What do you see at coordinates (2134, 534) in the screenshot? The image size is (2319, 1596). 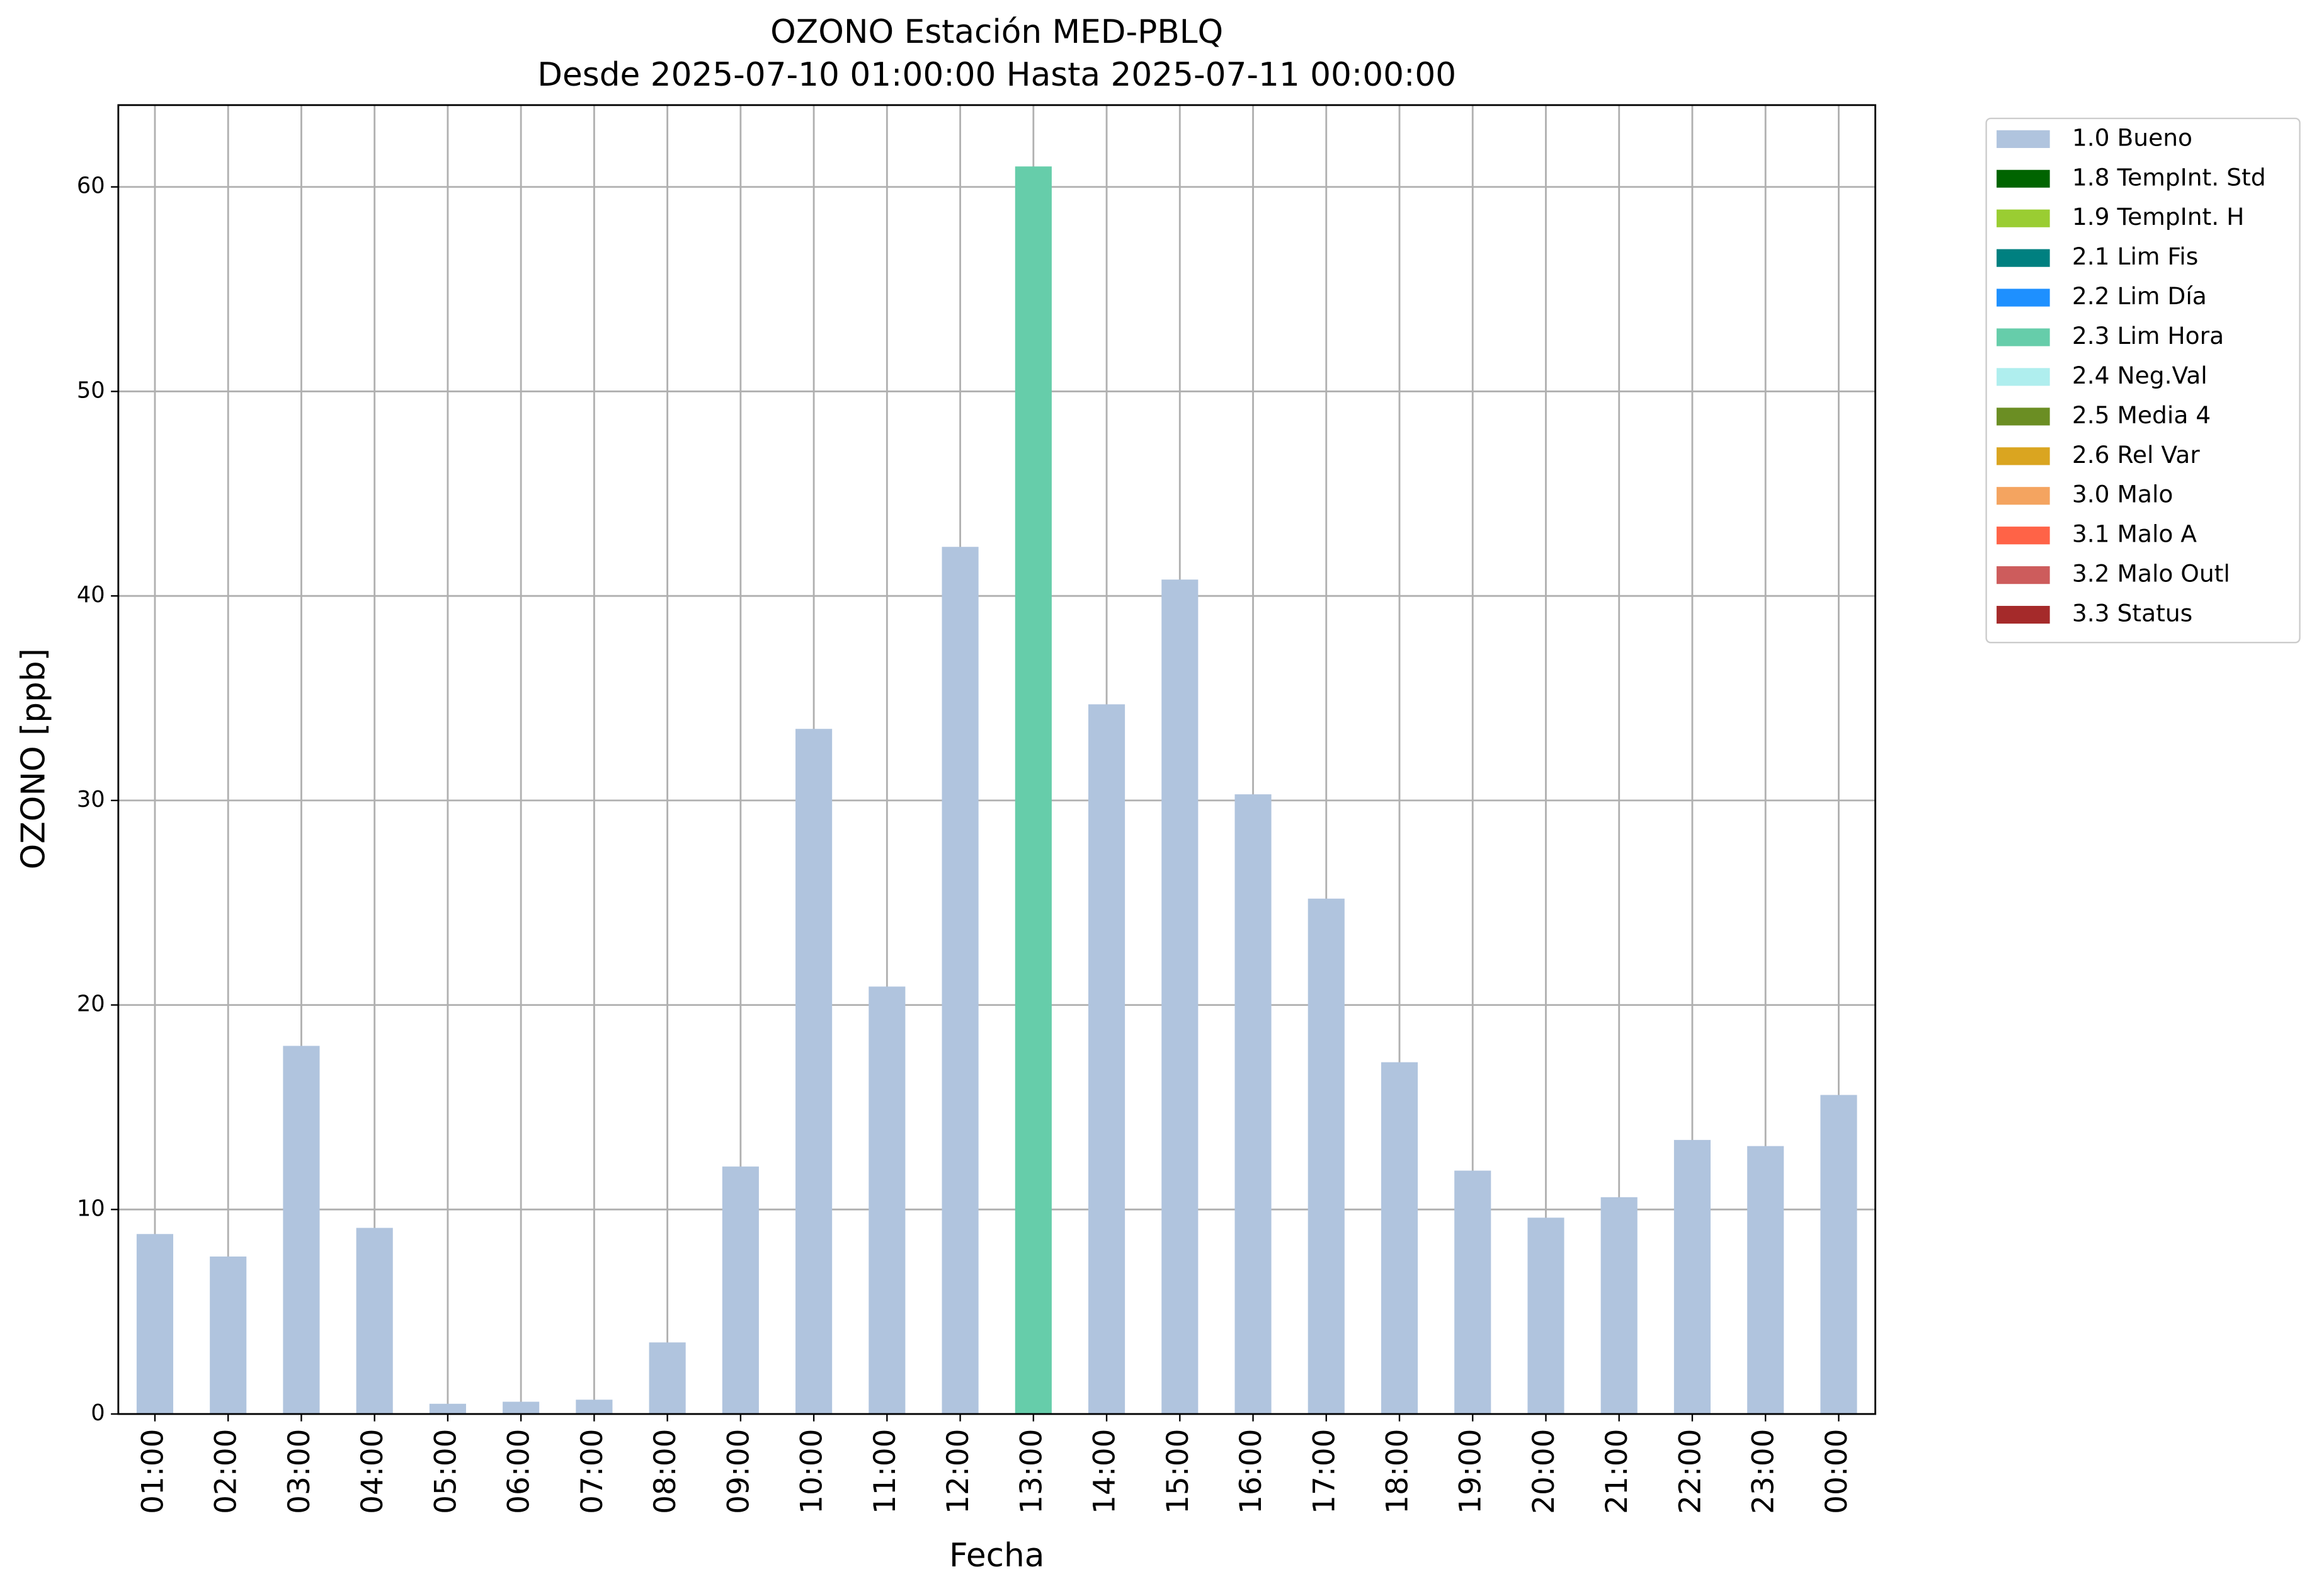 I see `legend-label: 3.1 Malo A` at bounding box center [2134, 534].